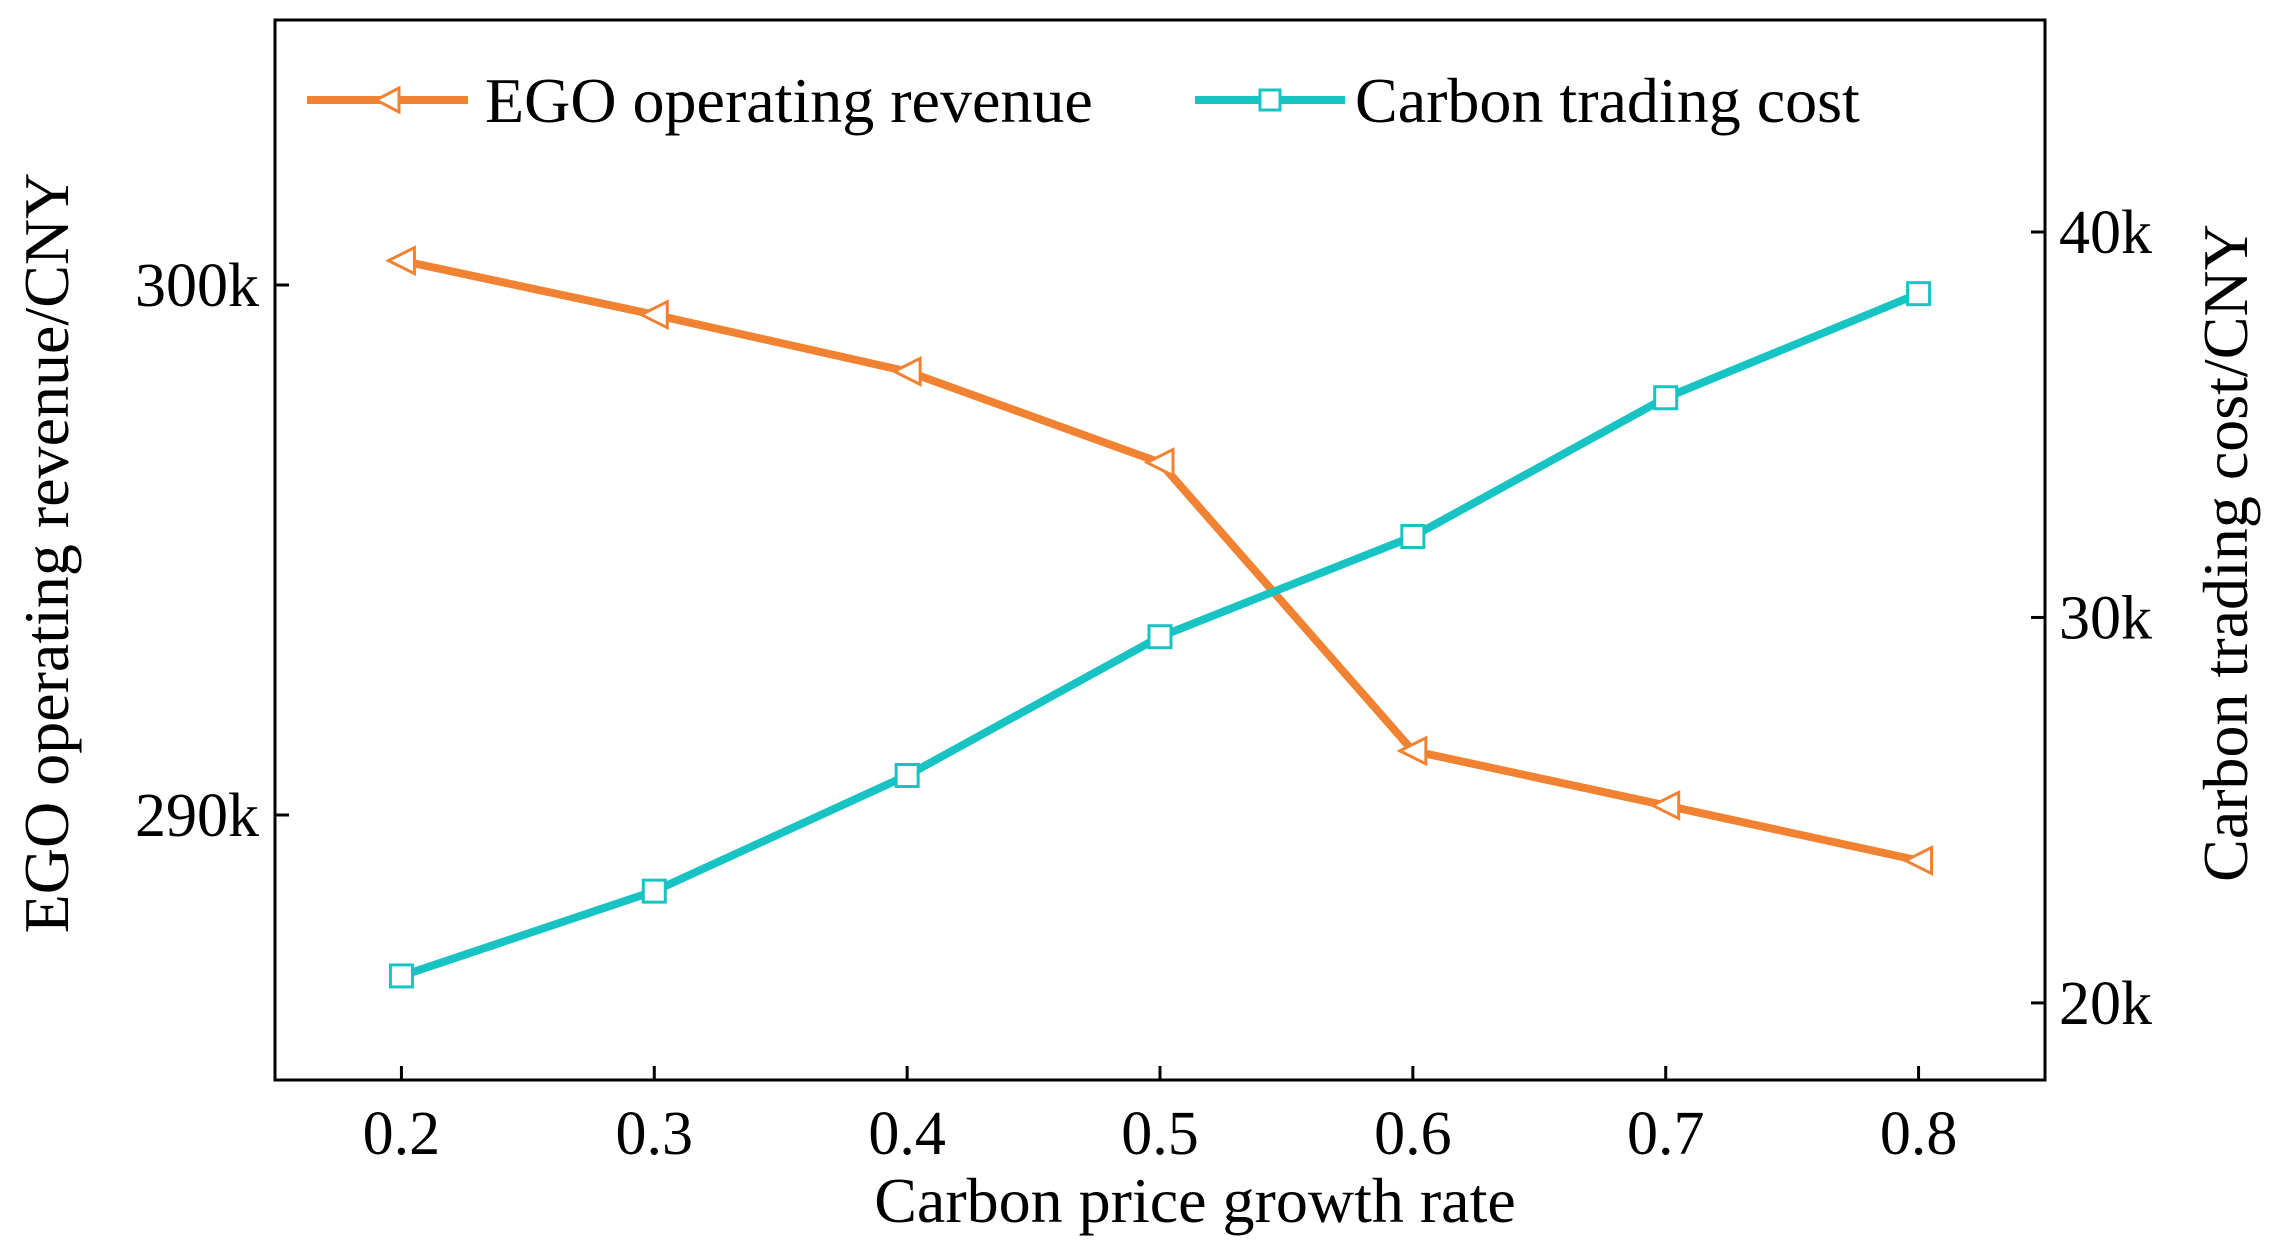 Image resolution: width=2272 pixels, height=1247 pixels. I want to click on left-y-tick-label: 290k, so click(197, 816).